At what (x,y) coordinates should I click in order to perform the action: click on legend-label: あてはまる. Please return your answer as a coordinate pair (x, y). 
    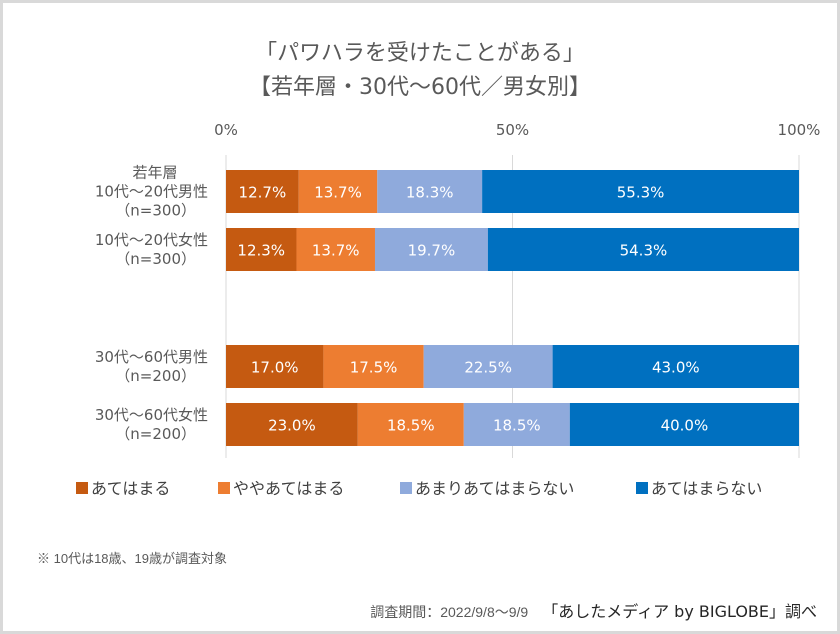
    Looking at the image, I should click on (130, 488).